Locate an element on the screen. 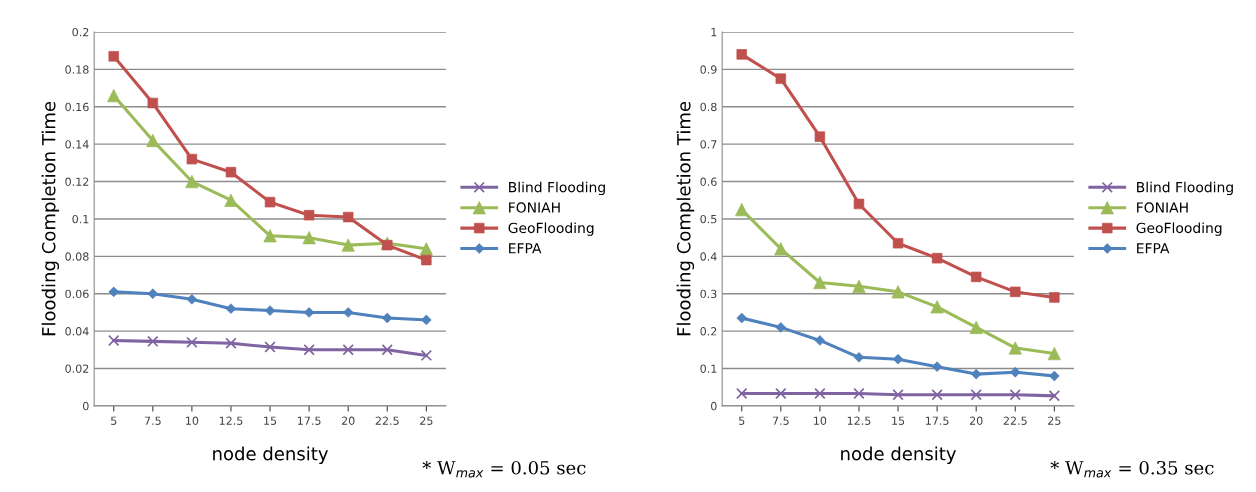 Image resolution: width=1256 pixels, height=492 pixels. y-tick-label: 0.14 is located at coordinates (77, 144).